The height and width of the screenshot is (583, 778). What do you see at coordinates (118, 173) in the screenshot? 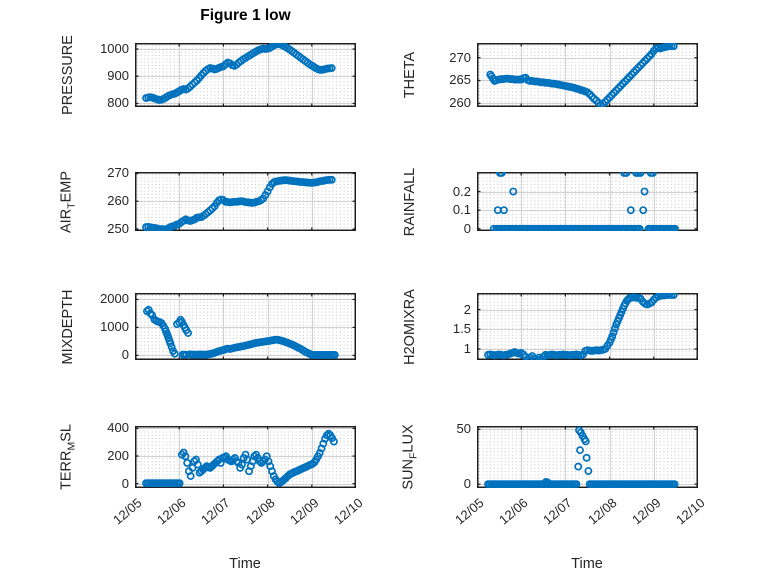
I see `y-tick-label-airtemp-270: 270` at bounding box center [118, 173].